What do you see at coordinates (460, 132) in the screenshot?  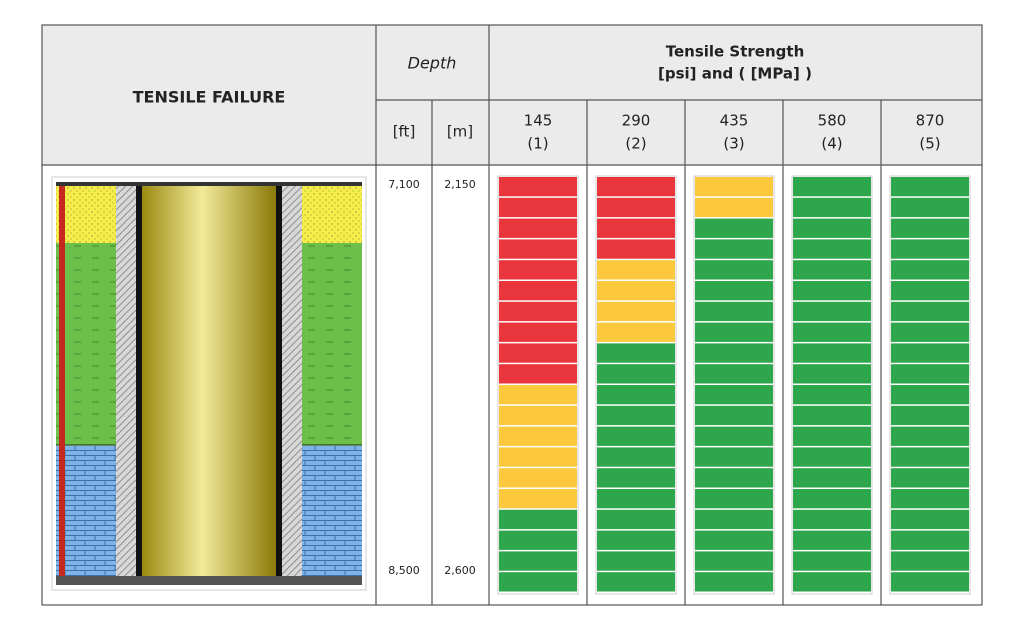 I see `unit-m: [m]` at bounding box center [460, 132].